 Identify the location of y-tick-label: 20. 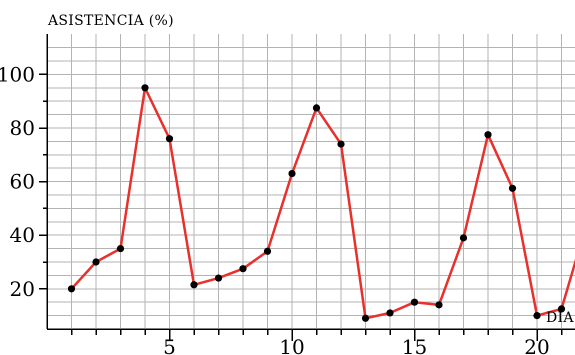
(22, 289).